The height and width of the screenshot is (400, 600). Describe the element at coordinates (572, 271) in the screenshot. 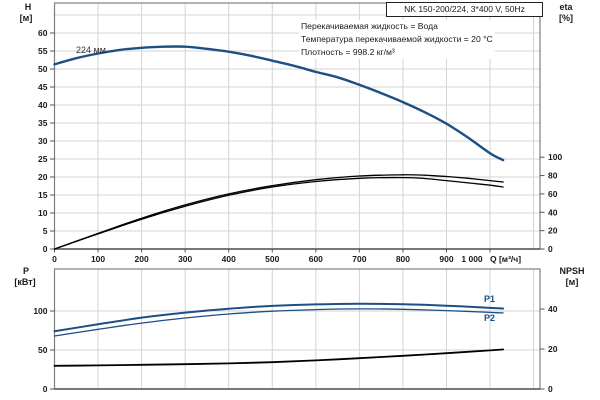

I see `npsh-axis-name: NPSH` at that location.